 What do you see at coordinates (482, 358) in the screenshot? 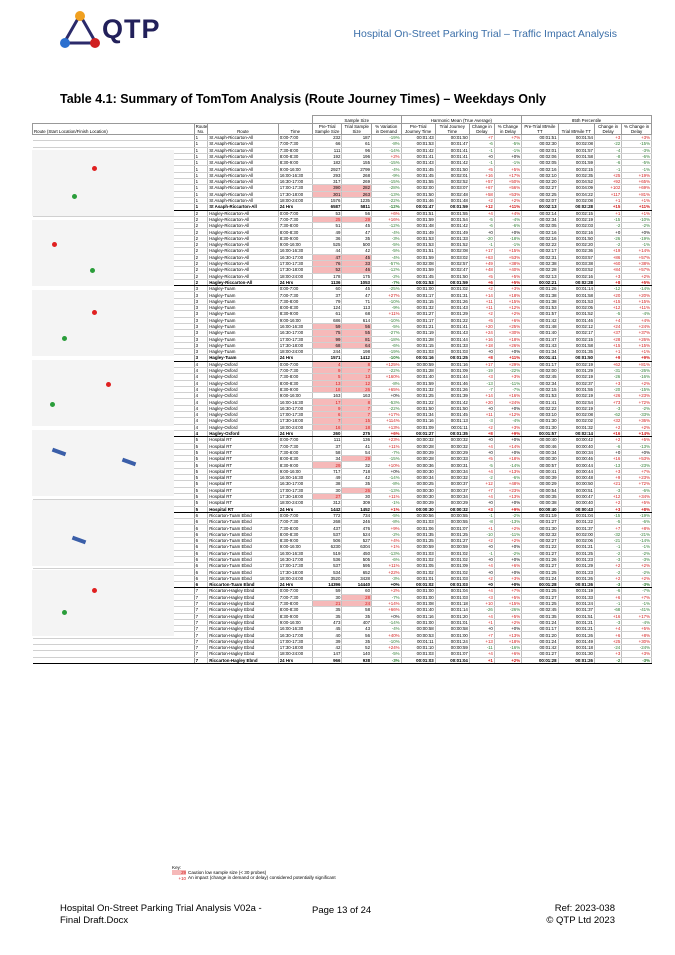
I see `table-cell: +8` at bounding box center [482, 358].